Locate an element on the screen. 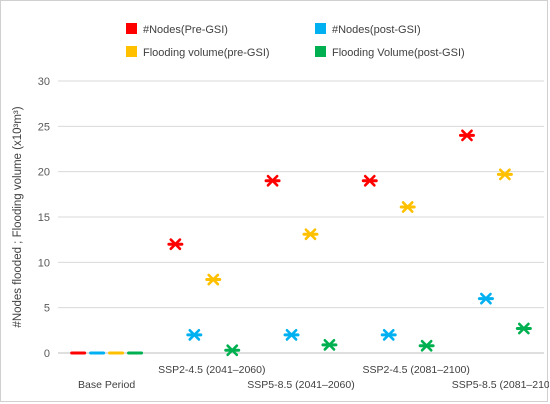  x-category-label: SSP5-8.5 (2081–2100) is located at coordinates (500, 385).